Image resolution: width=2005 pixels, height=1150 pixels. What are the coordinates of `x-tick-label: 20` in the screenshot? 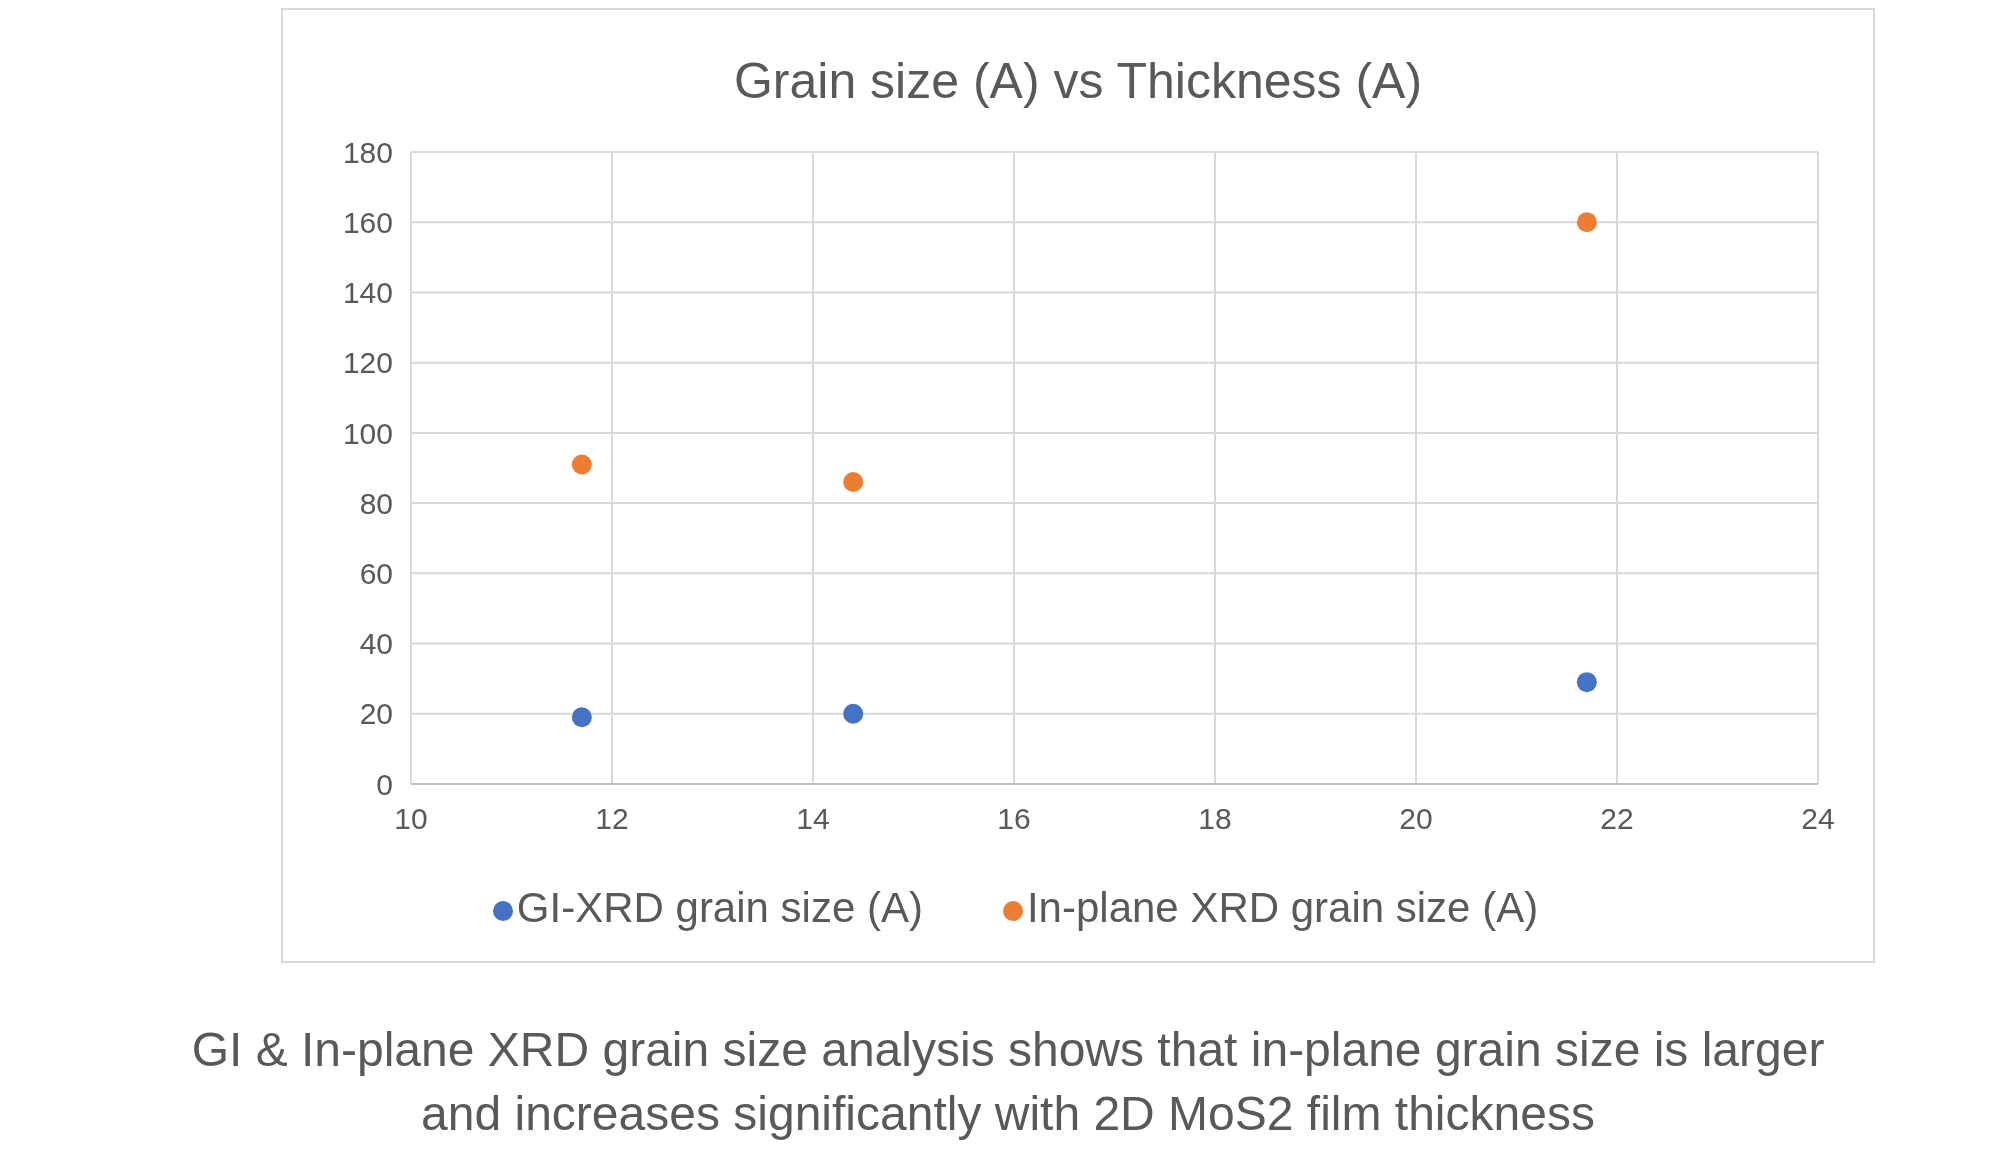 It's located at (1416, 819).